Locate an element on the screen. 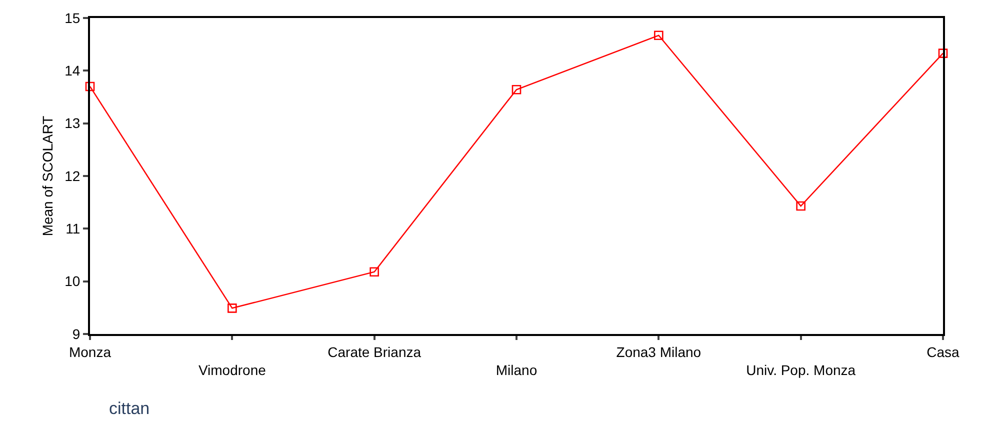 This screenshot has height=439, width=983. y-tick-label: 14 is located at coordinates (72, 70).